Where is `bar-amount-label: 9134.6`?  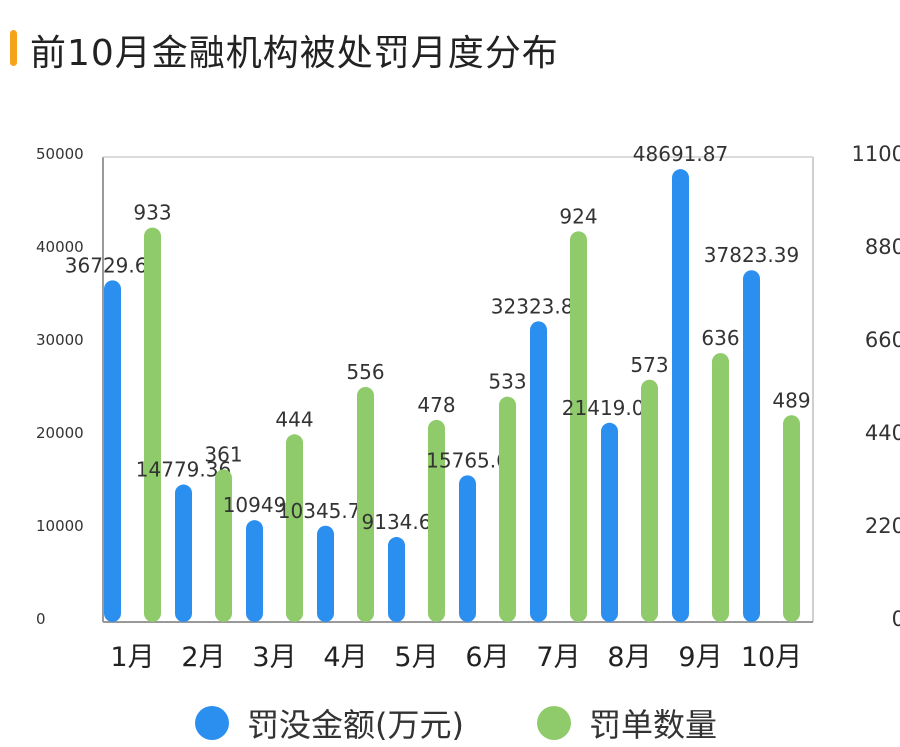 bar-amount-label: 9134.6 is located at coordinates (397, 522).